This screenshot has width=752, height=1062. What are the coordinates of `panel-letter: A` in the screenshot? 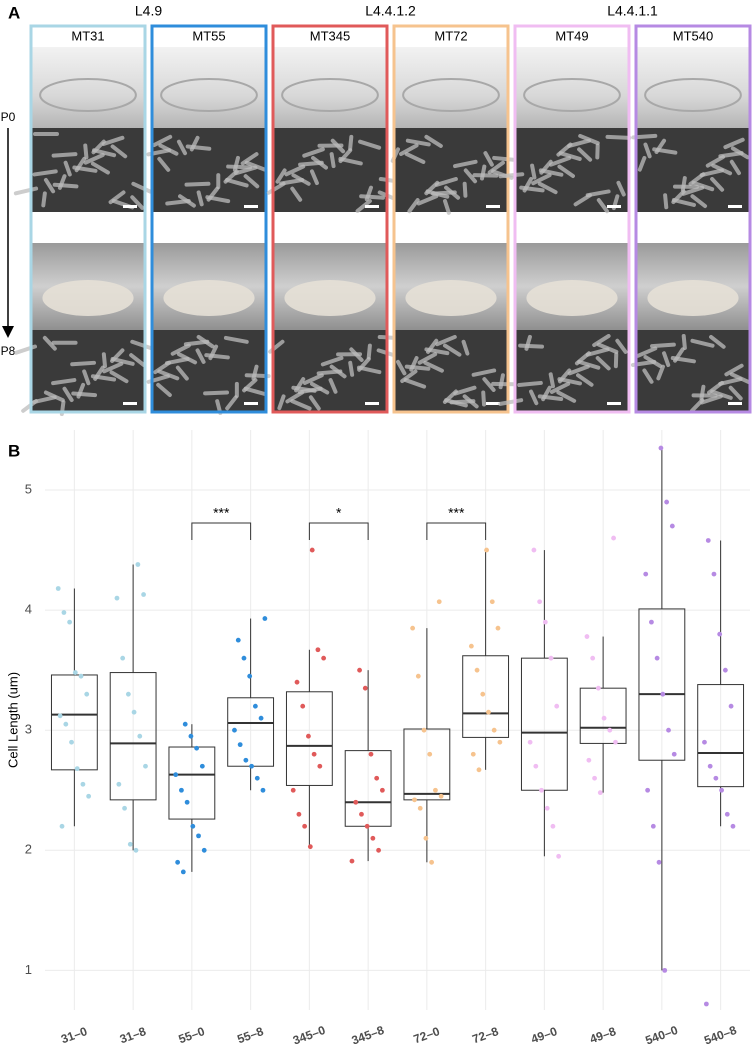 It's located at (14, 12).